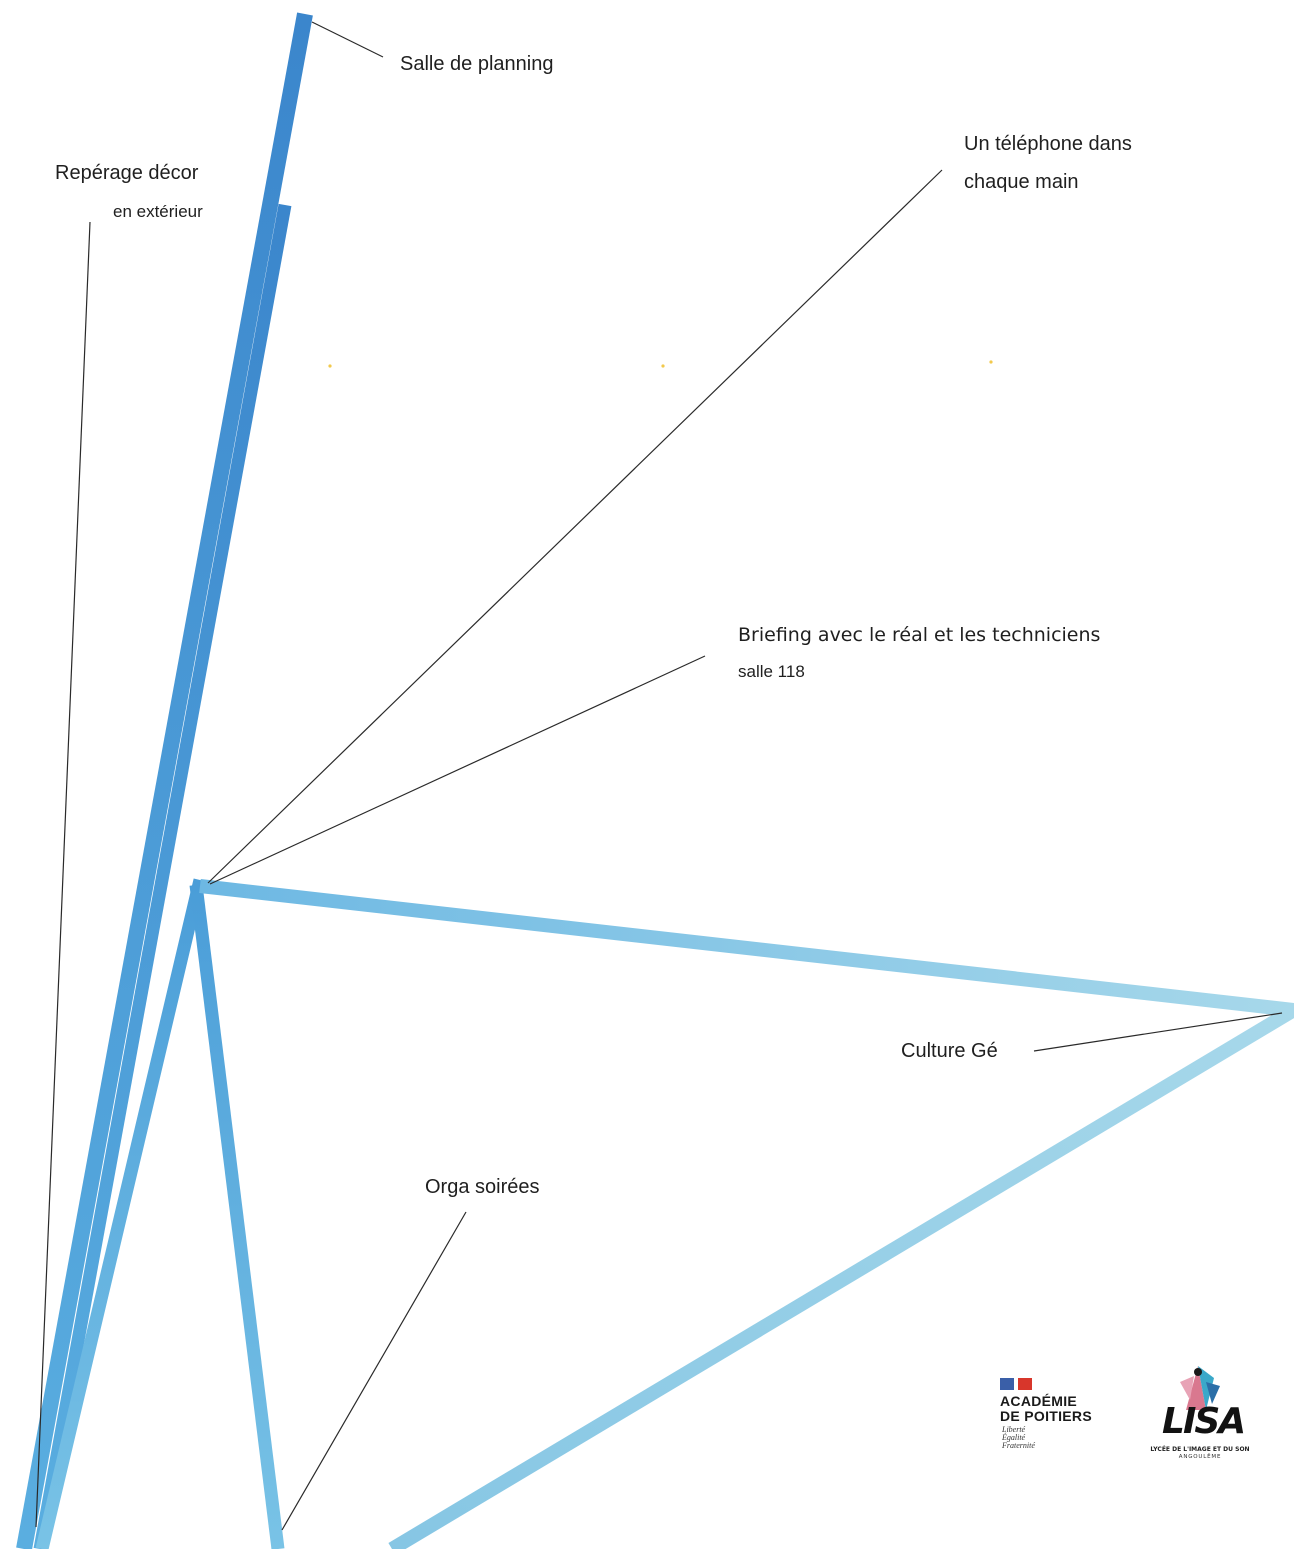  What do you see at coordinates (127, 173) in the screenshot?
I see `label-reperage-decor: Repérage décor` at bounding box center [127, 173].